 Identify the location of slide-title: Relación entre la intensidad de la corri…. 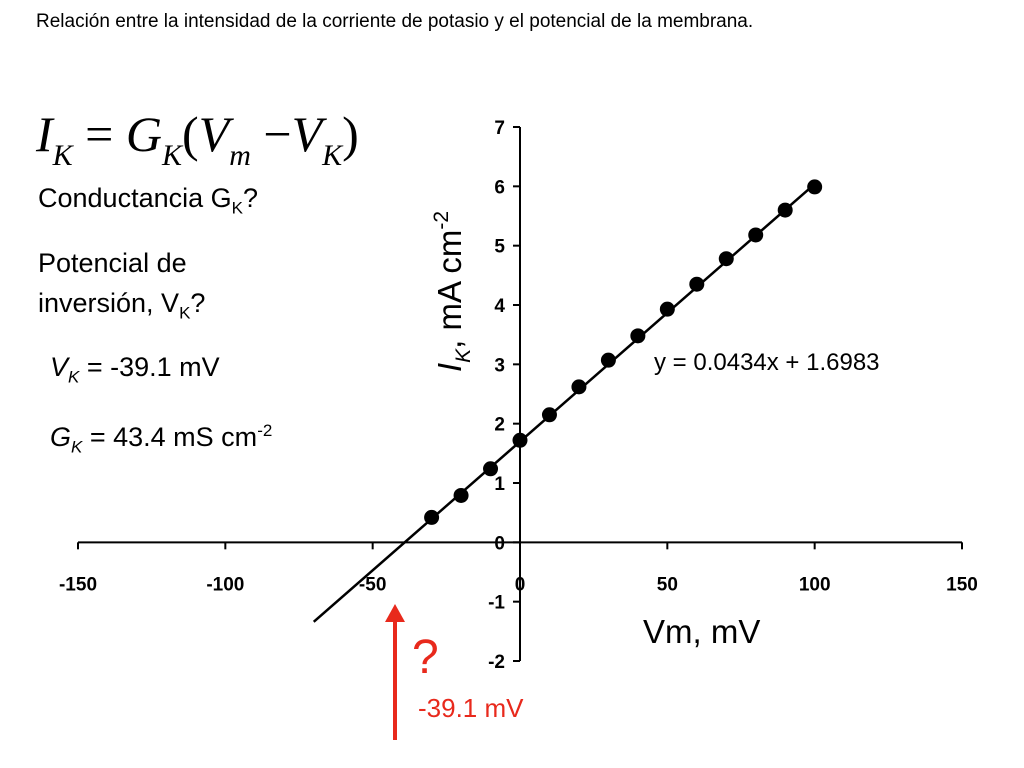
(395, 21).